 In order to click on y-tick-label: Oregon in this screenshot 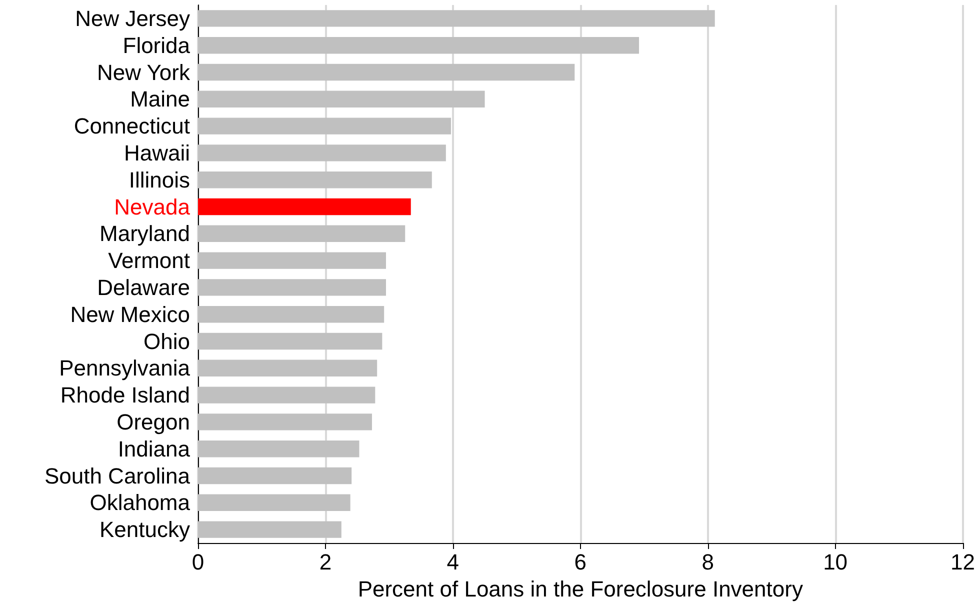, I will do `click(153, 421)`.